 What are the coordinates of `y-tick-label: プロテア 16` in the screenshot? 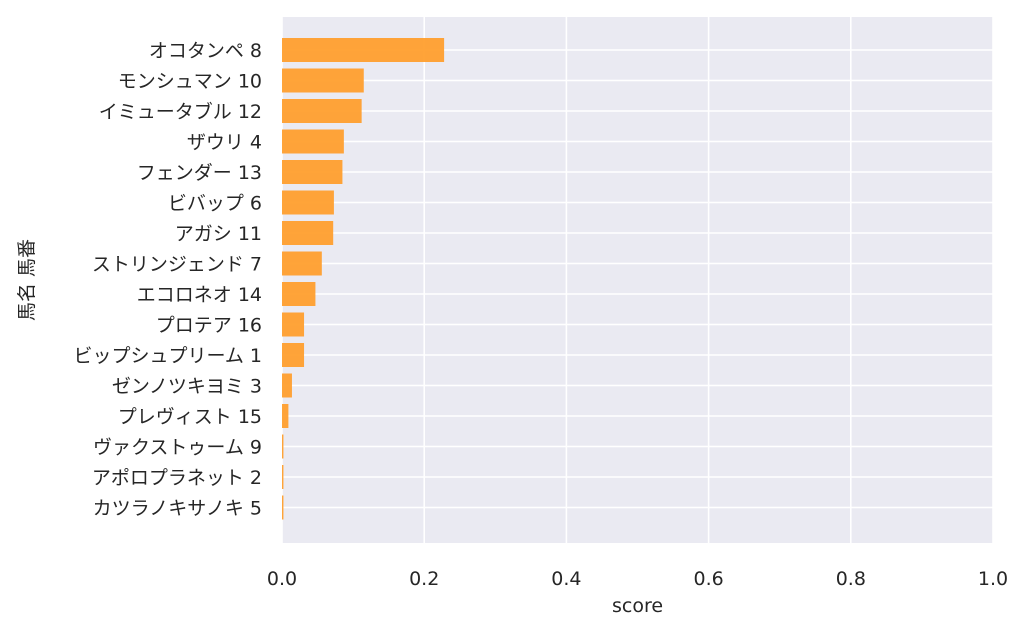 It's located at (209, 326).